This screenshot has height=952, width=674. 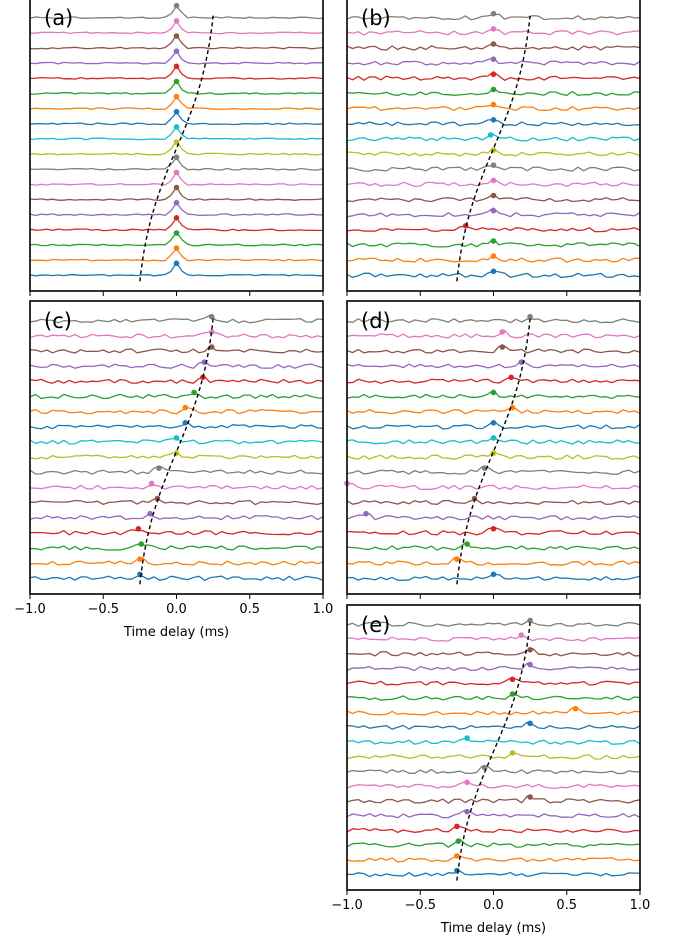 What do you see at coordinates (58, 321) in the screenshot?
I see `panel-label: (c)` at bounding box center [58, 321].